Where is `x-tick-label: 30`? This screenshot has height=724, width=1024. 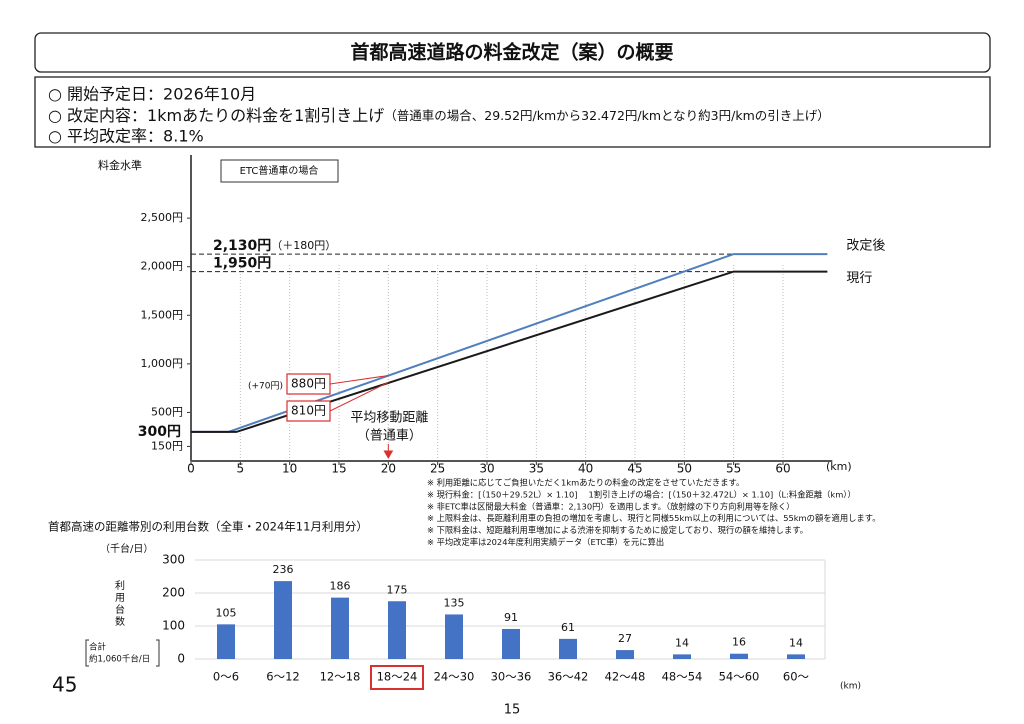
x-tick-label: 30 is located at coordinates (486, 469).